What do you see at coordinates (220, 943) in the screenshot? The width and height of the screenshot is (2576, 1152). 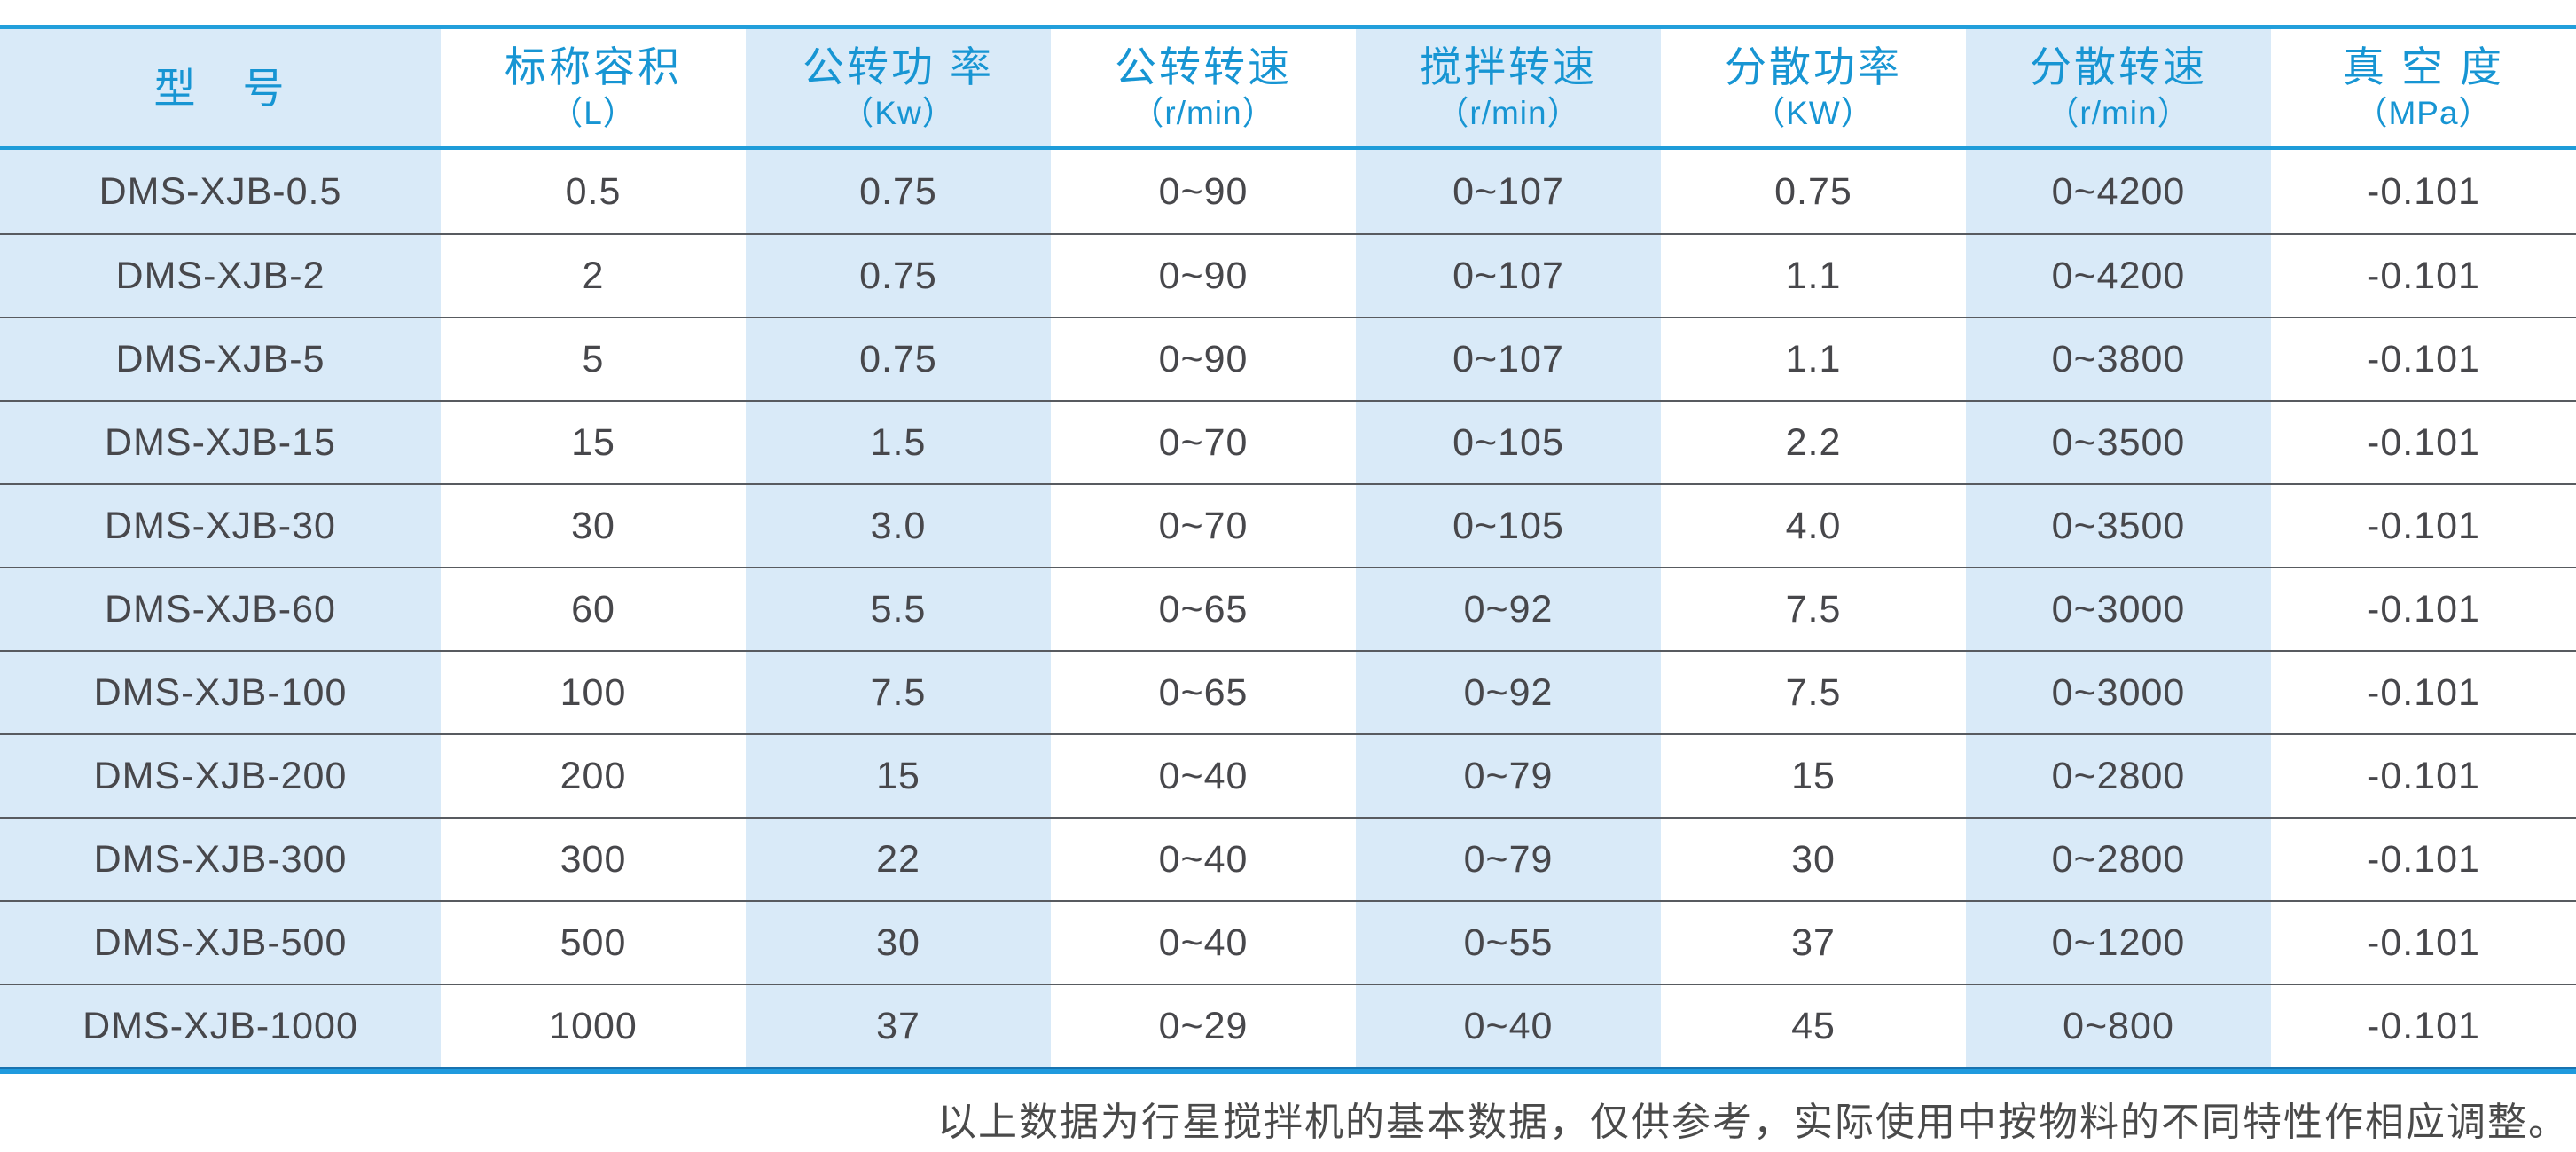 I see `table-cell-model: DMS-XJB-500` at bounding box center [220, 943].